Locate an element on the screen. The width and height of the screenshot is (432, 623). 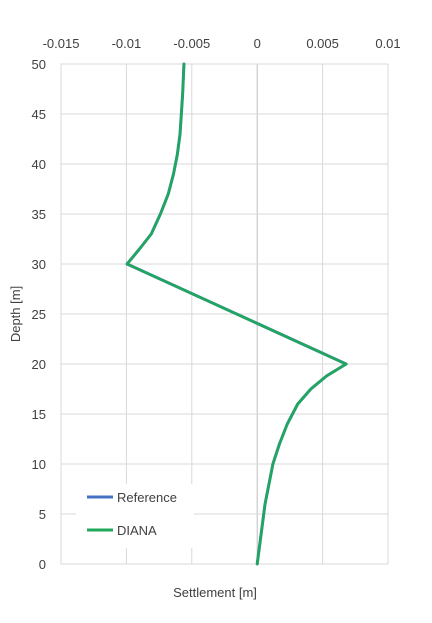
y-tick-label: 10 is located at coordinates (39, 464).